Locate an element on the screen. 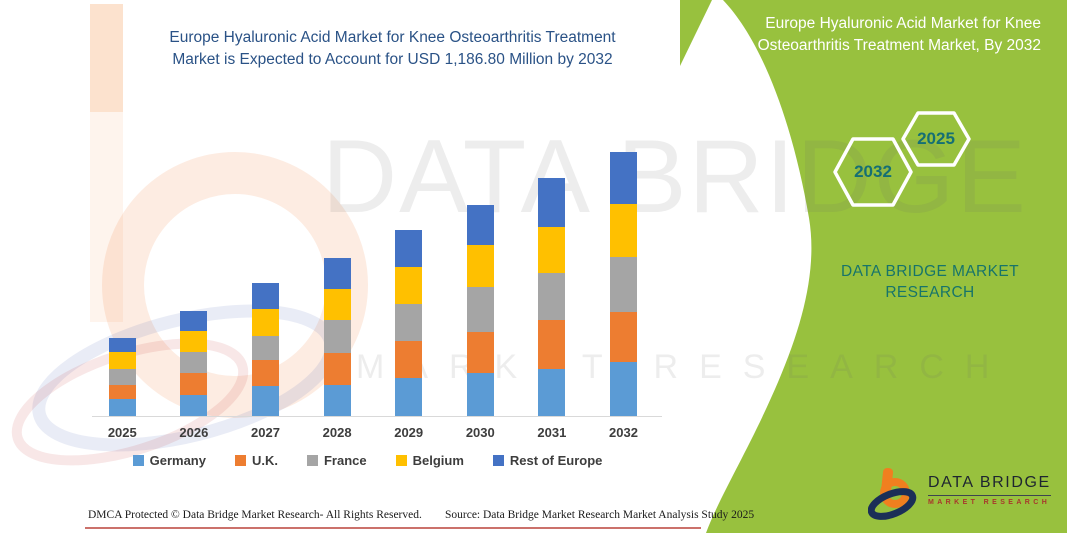 The height and width of the screenshot is (533, 1067). bar-segment-2027-rest-of-europe is located at coordinates (265, 295).